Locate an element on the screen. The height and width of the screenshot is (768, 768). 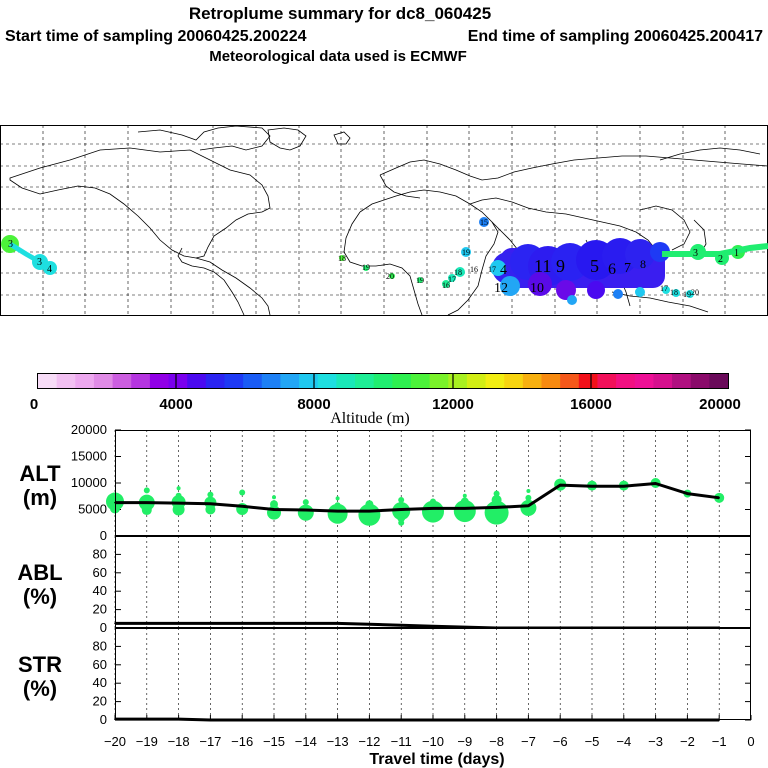
colorbar-cells is located at coordinates (383, 381).